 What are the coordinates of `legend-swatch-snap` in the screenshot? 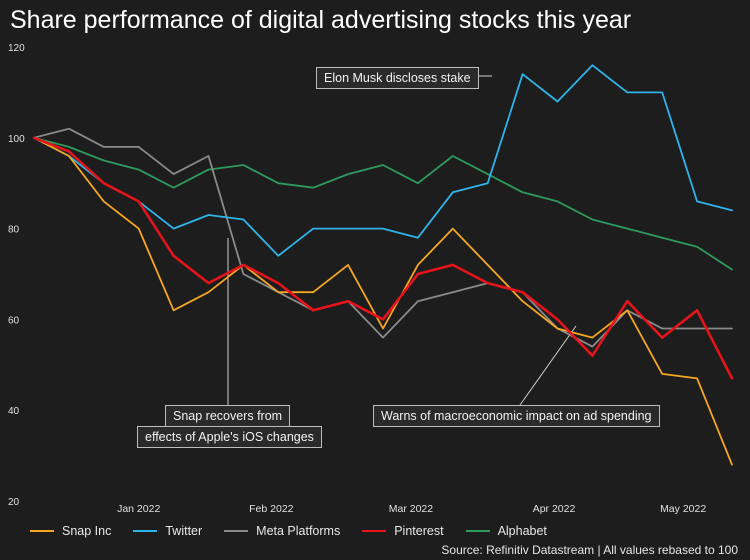 It's located at (42, 531).